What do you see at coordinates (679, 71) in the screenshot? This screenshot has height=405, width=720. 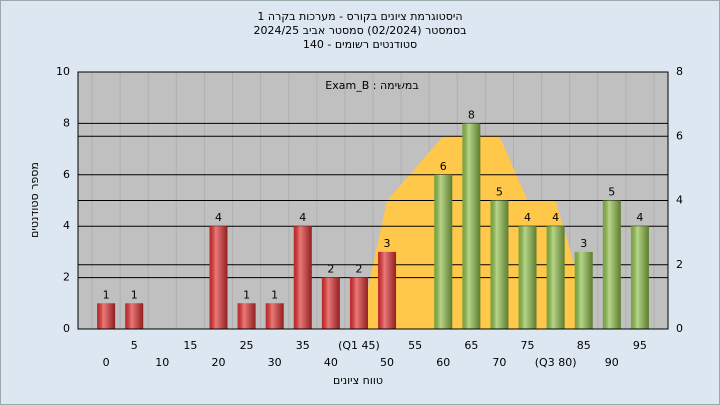 I see `y2-tick-label: 8` at bounding box center [679, 71].